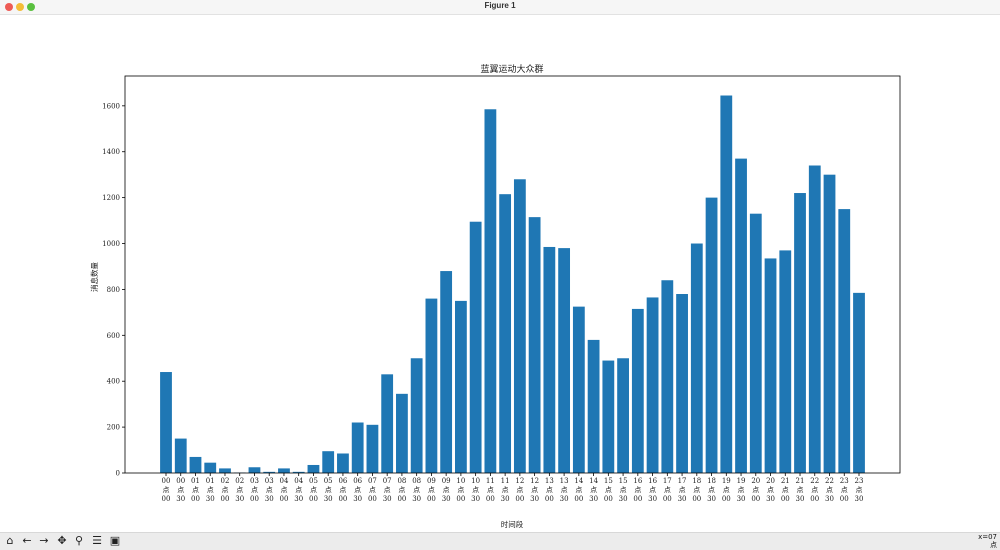  Describe the element at coordinates (94, 277) in the screenshot. I see `y-axis-label: 消息数量` at that location.